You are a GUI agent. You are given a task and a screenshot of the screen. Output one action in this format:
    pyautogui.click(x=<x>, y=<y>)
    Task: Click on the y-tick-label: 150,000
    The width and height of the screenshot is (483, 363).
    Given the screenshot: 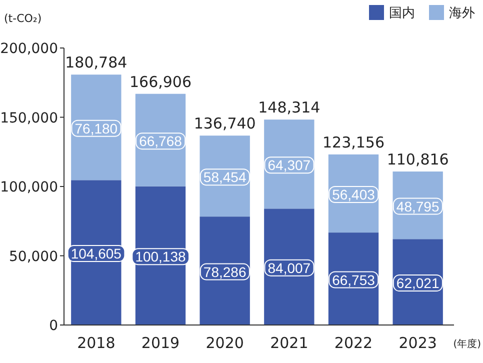 What is the action you would take?
    pyautogui.click(x=29, y=118)
    